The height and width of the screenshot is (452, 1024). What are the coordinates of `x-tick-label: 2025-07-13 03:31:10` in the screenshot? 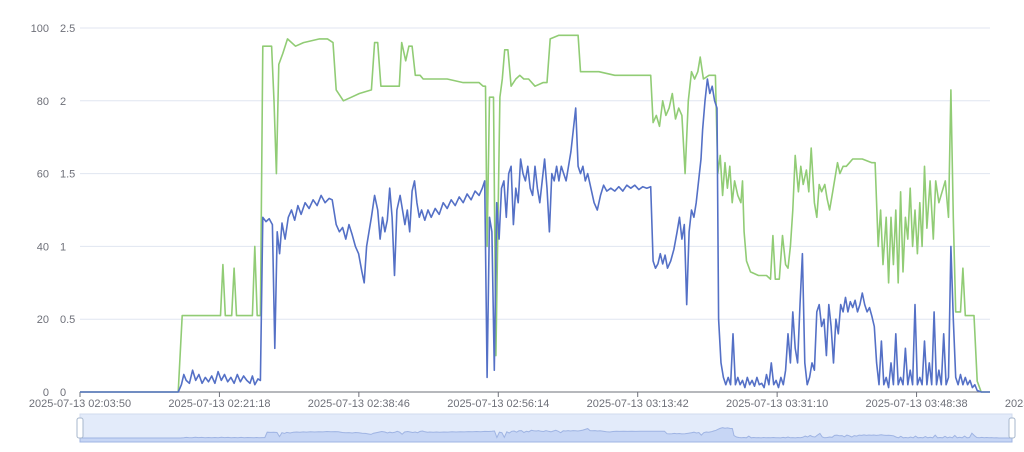 It's located at (777, 404).